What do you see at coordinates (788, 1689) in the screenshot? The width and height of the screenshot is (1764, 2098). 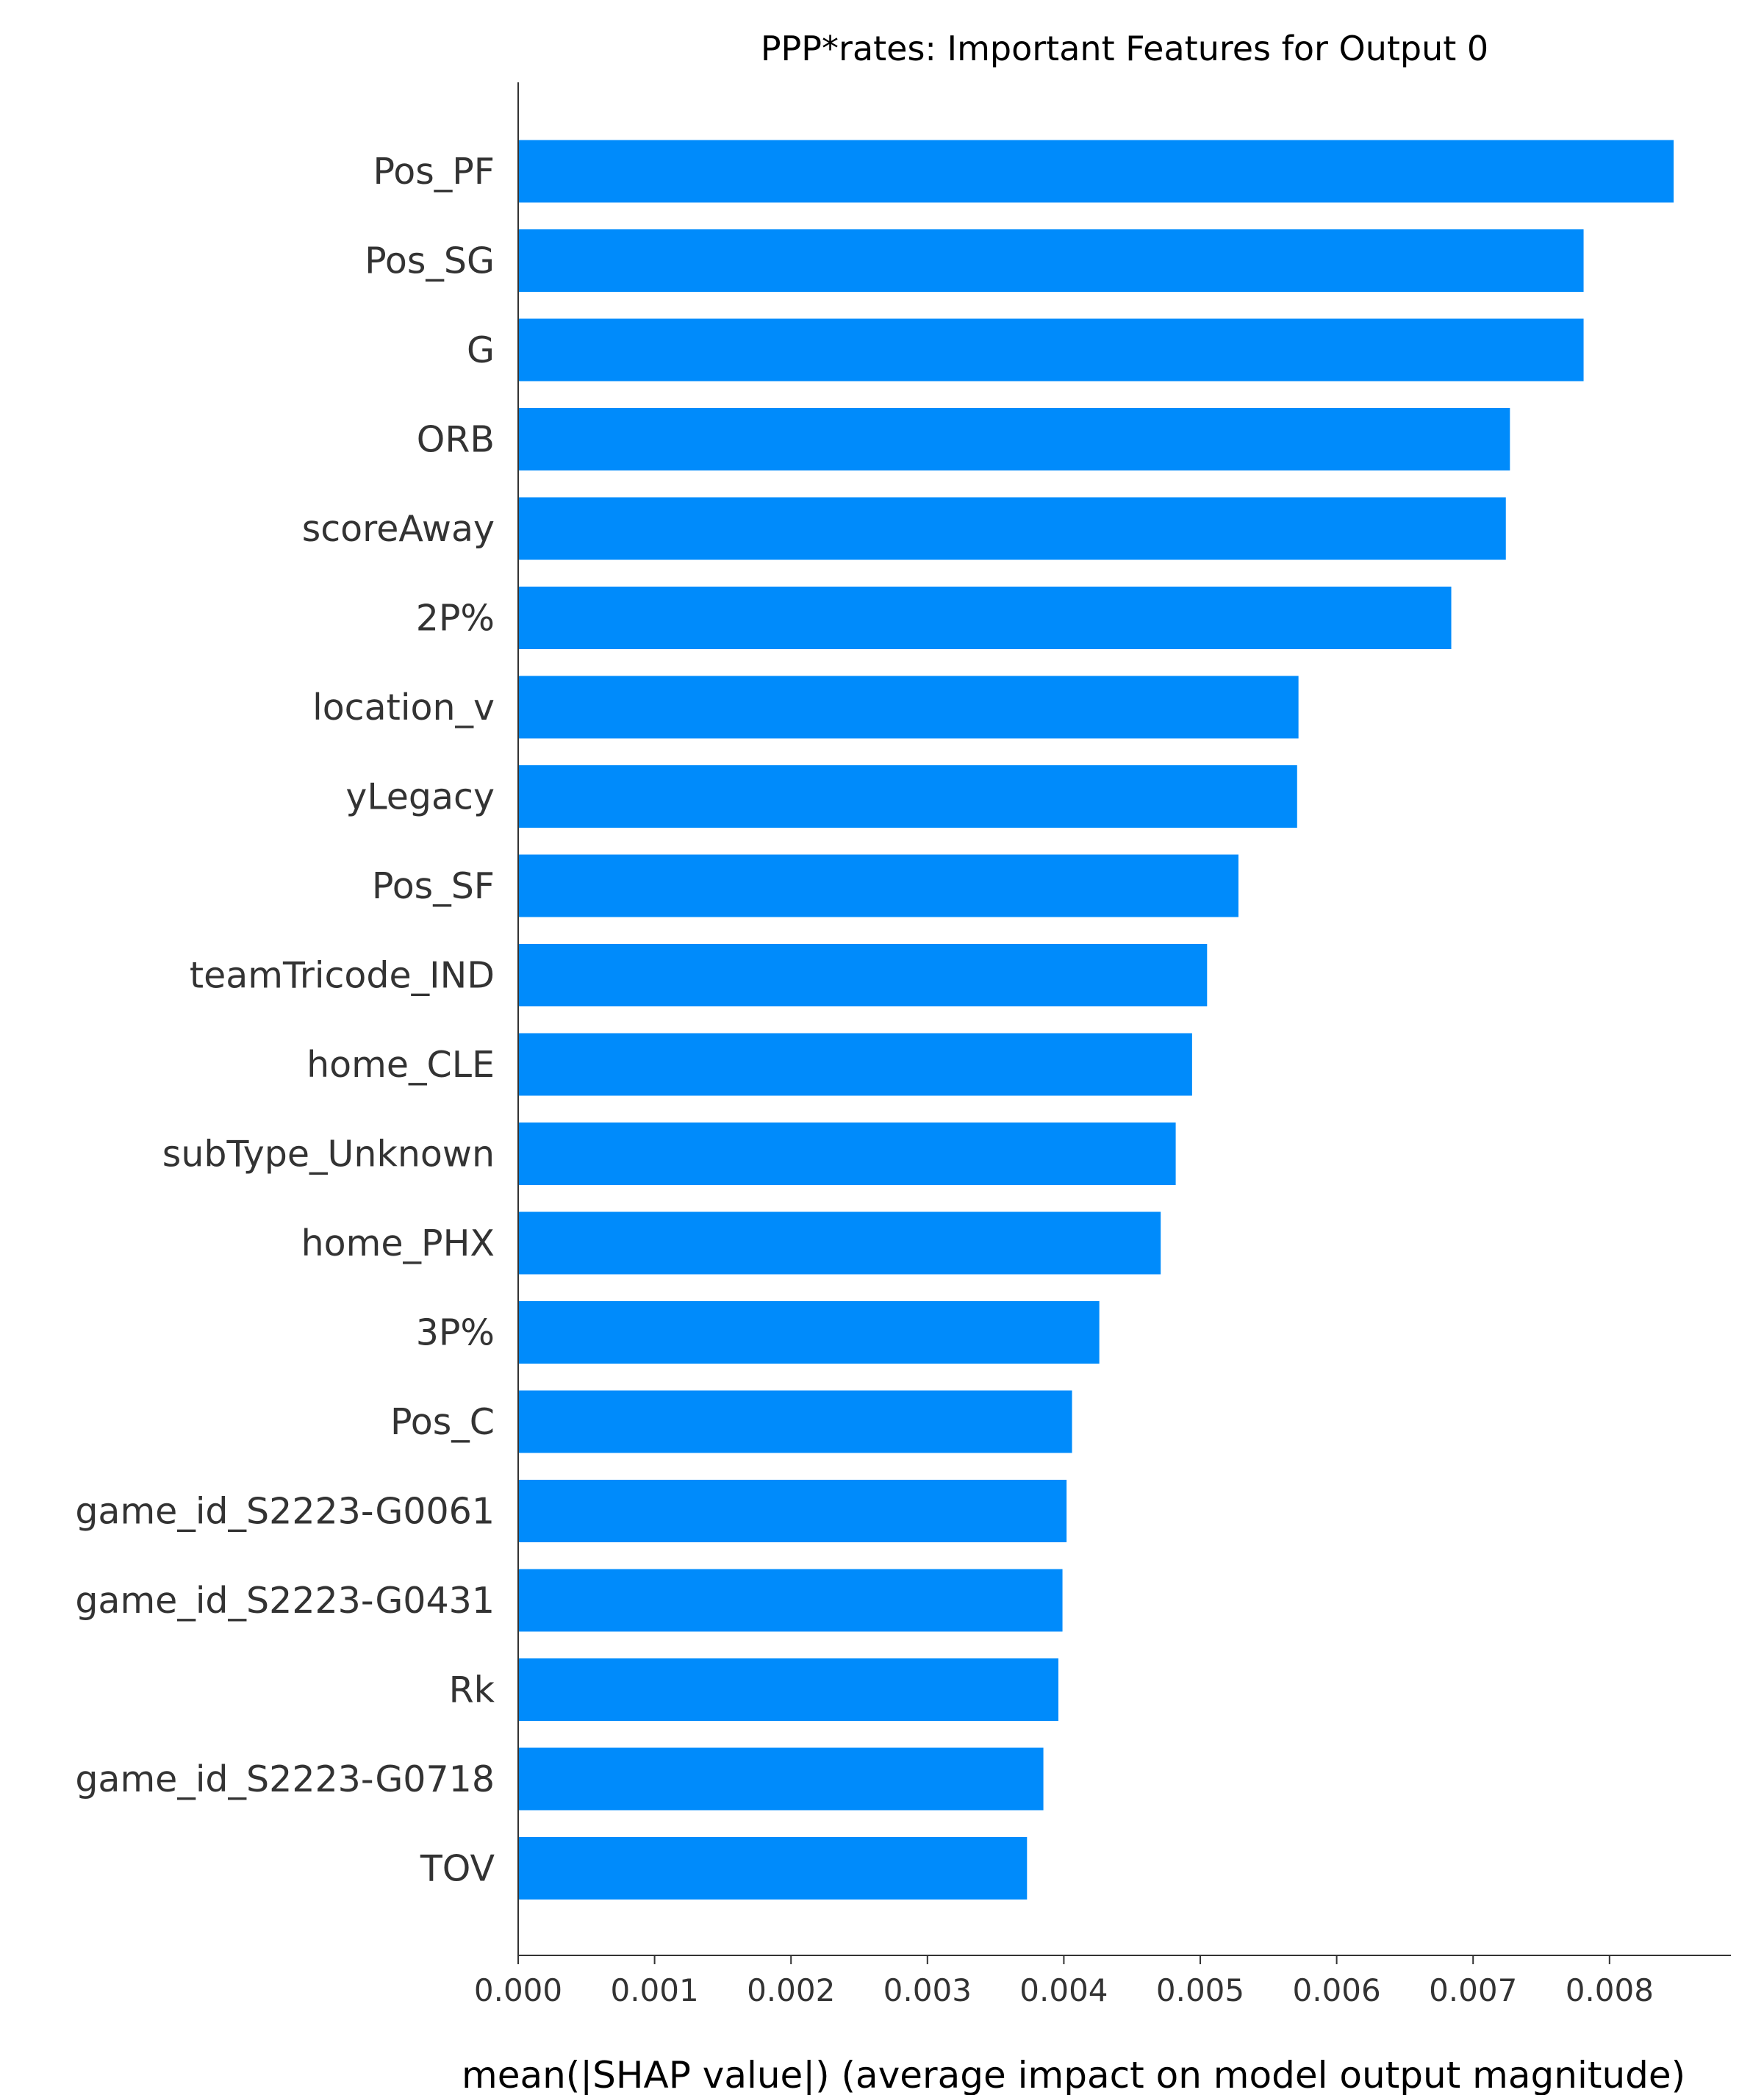 I see `bar-Rk` at bounding box center [788, 1689].